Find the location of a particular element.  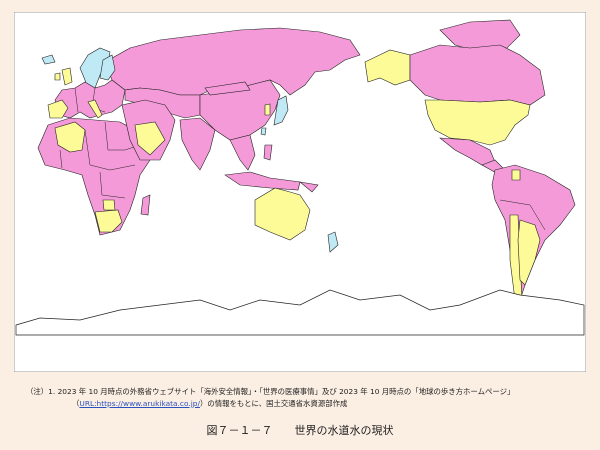

mongolia is located at coordinates (227, 88).